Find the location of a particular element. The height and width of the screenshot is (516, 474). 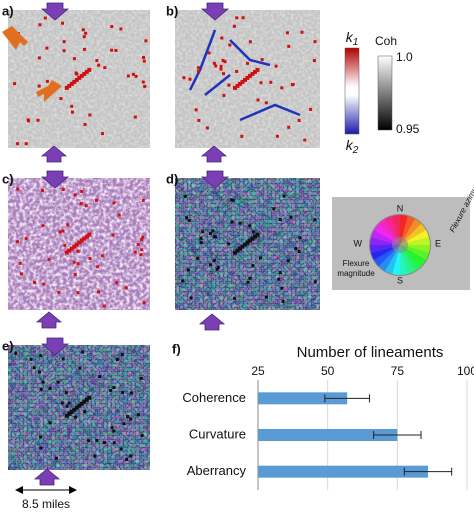

x-tick-label: 25 is located at coordinates (258, 371).